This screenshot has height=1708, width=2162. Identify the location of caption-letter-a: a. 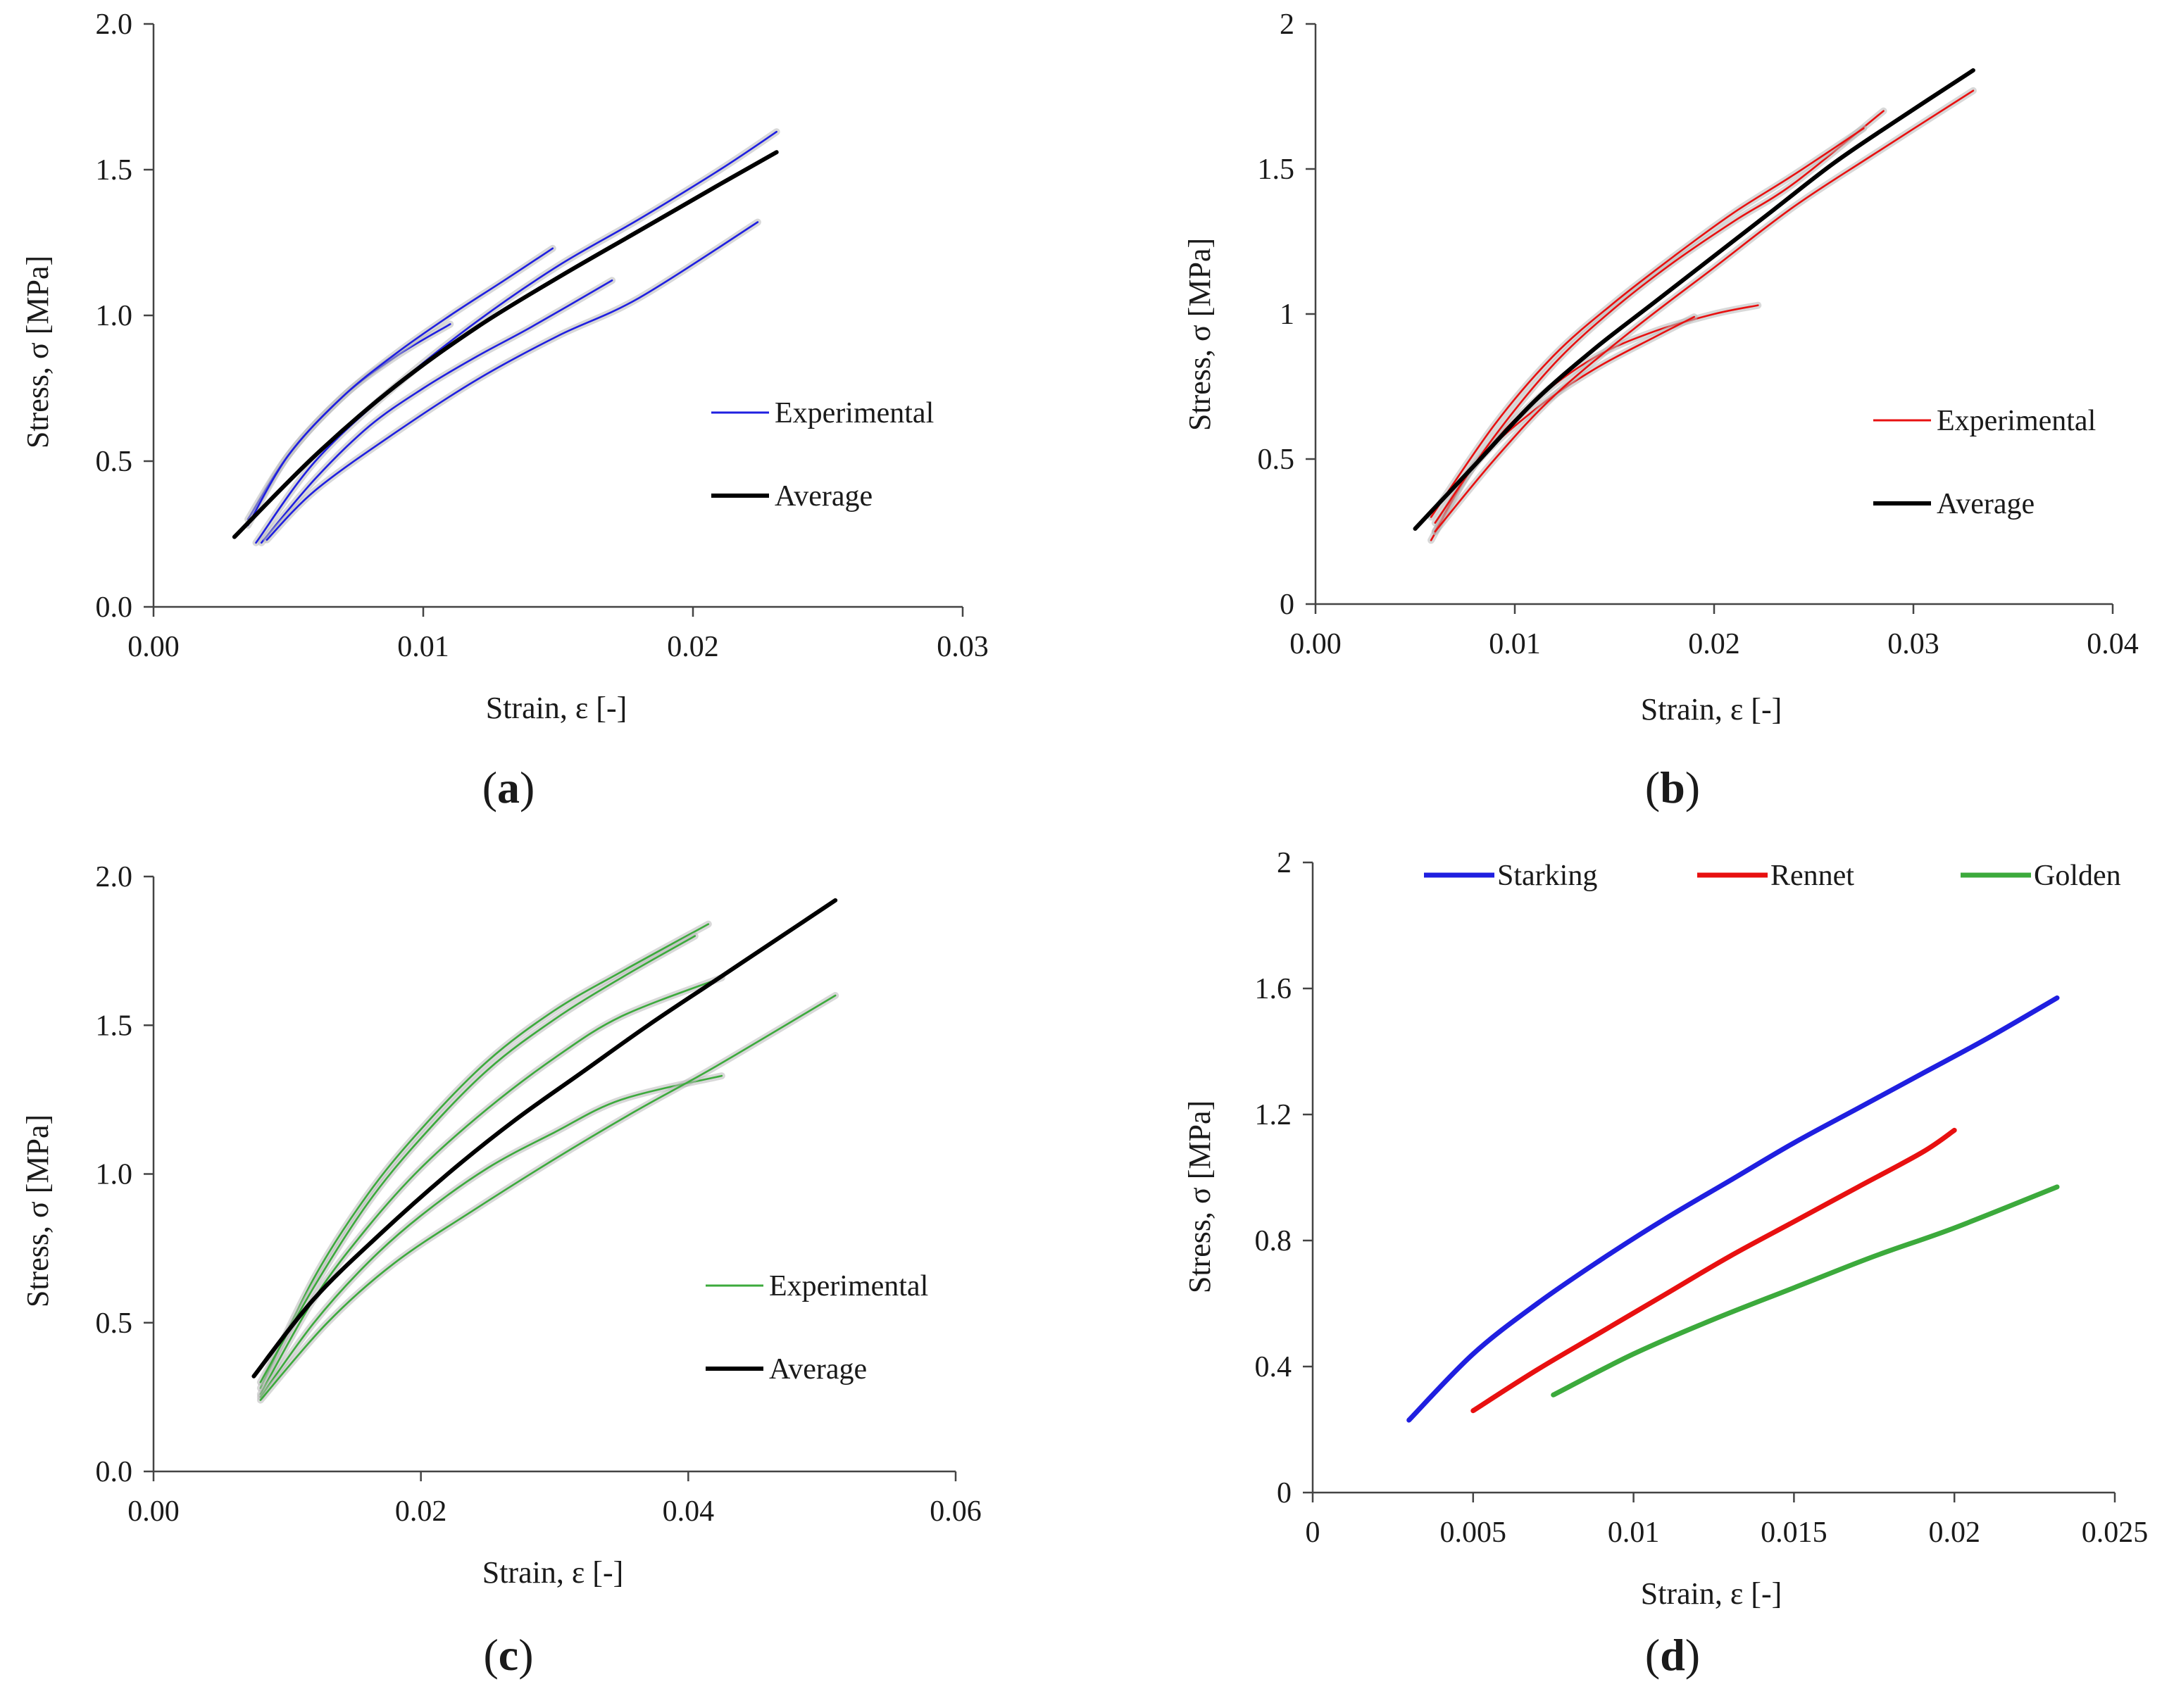
(509, 787).